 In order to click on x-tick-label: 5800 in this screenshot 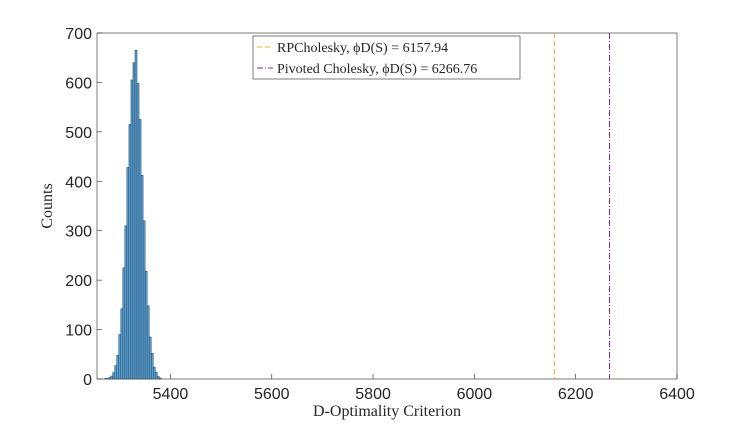, I will do `click(373, 394)`.